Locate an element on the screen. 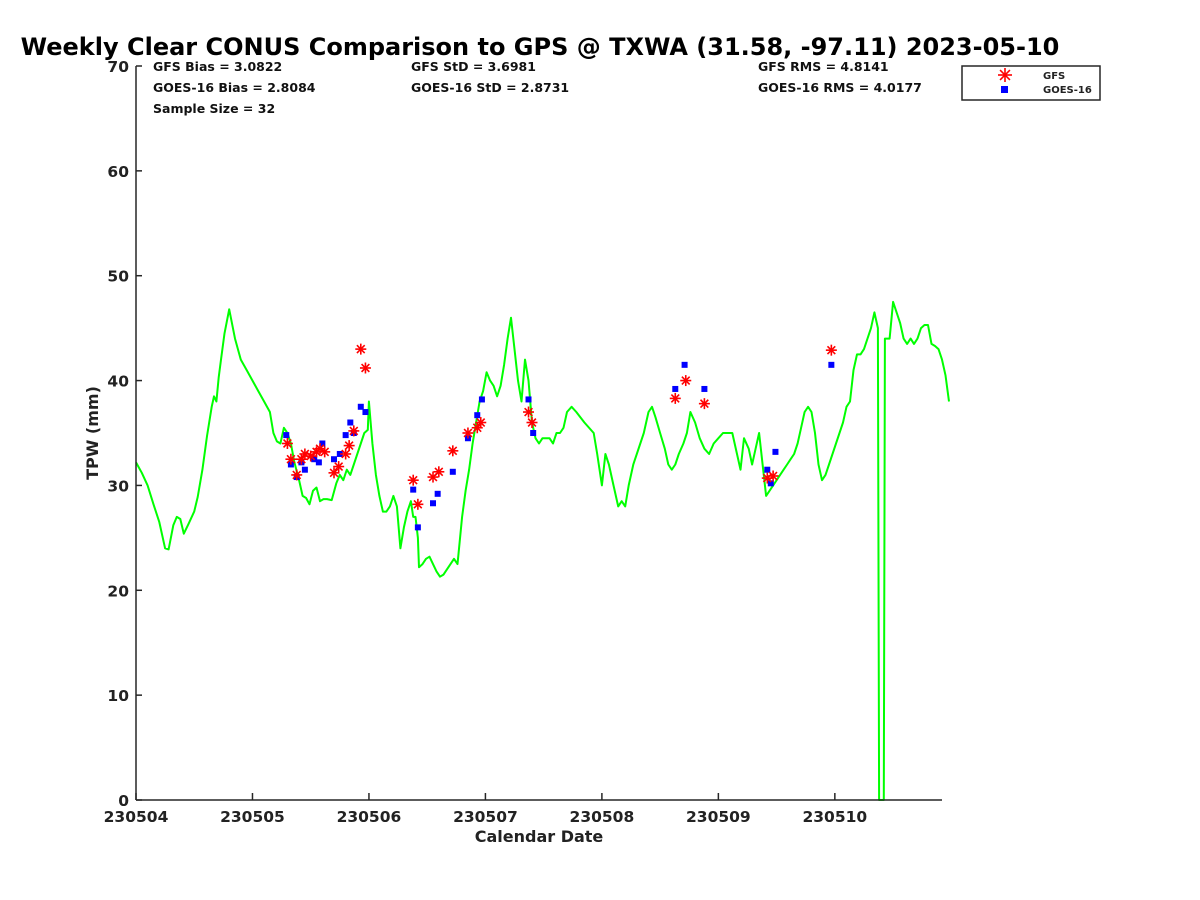 Image resolution: width=1200 pixels, height=900 pixels. goes-std-stat: GOES-16 StD = 2.8731 is located at coordinates (490, 87).